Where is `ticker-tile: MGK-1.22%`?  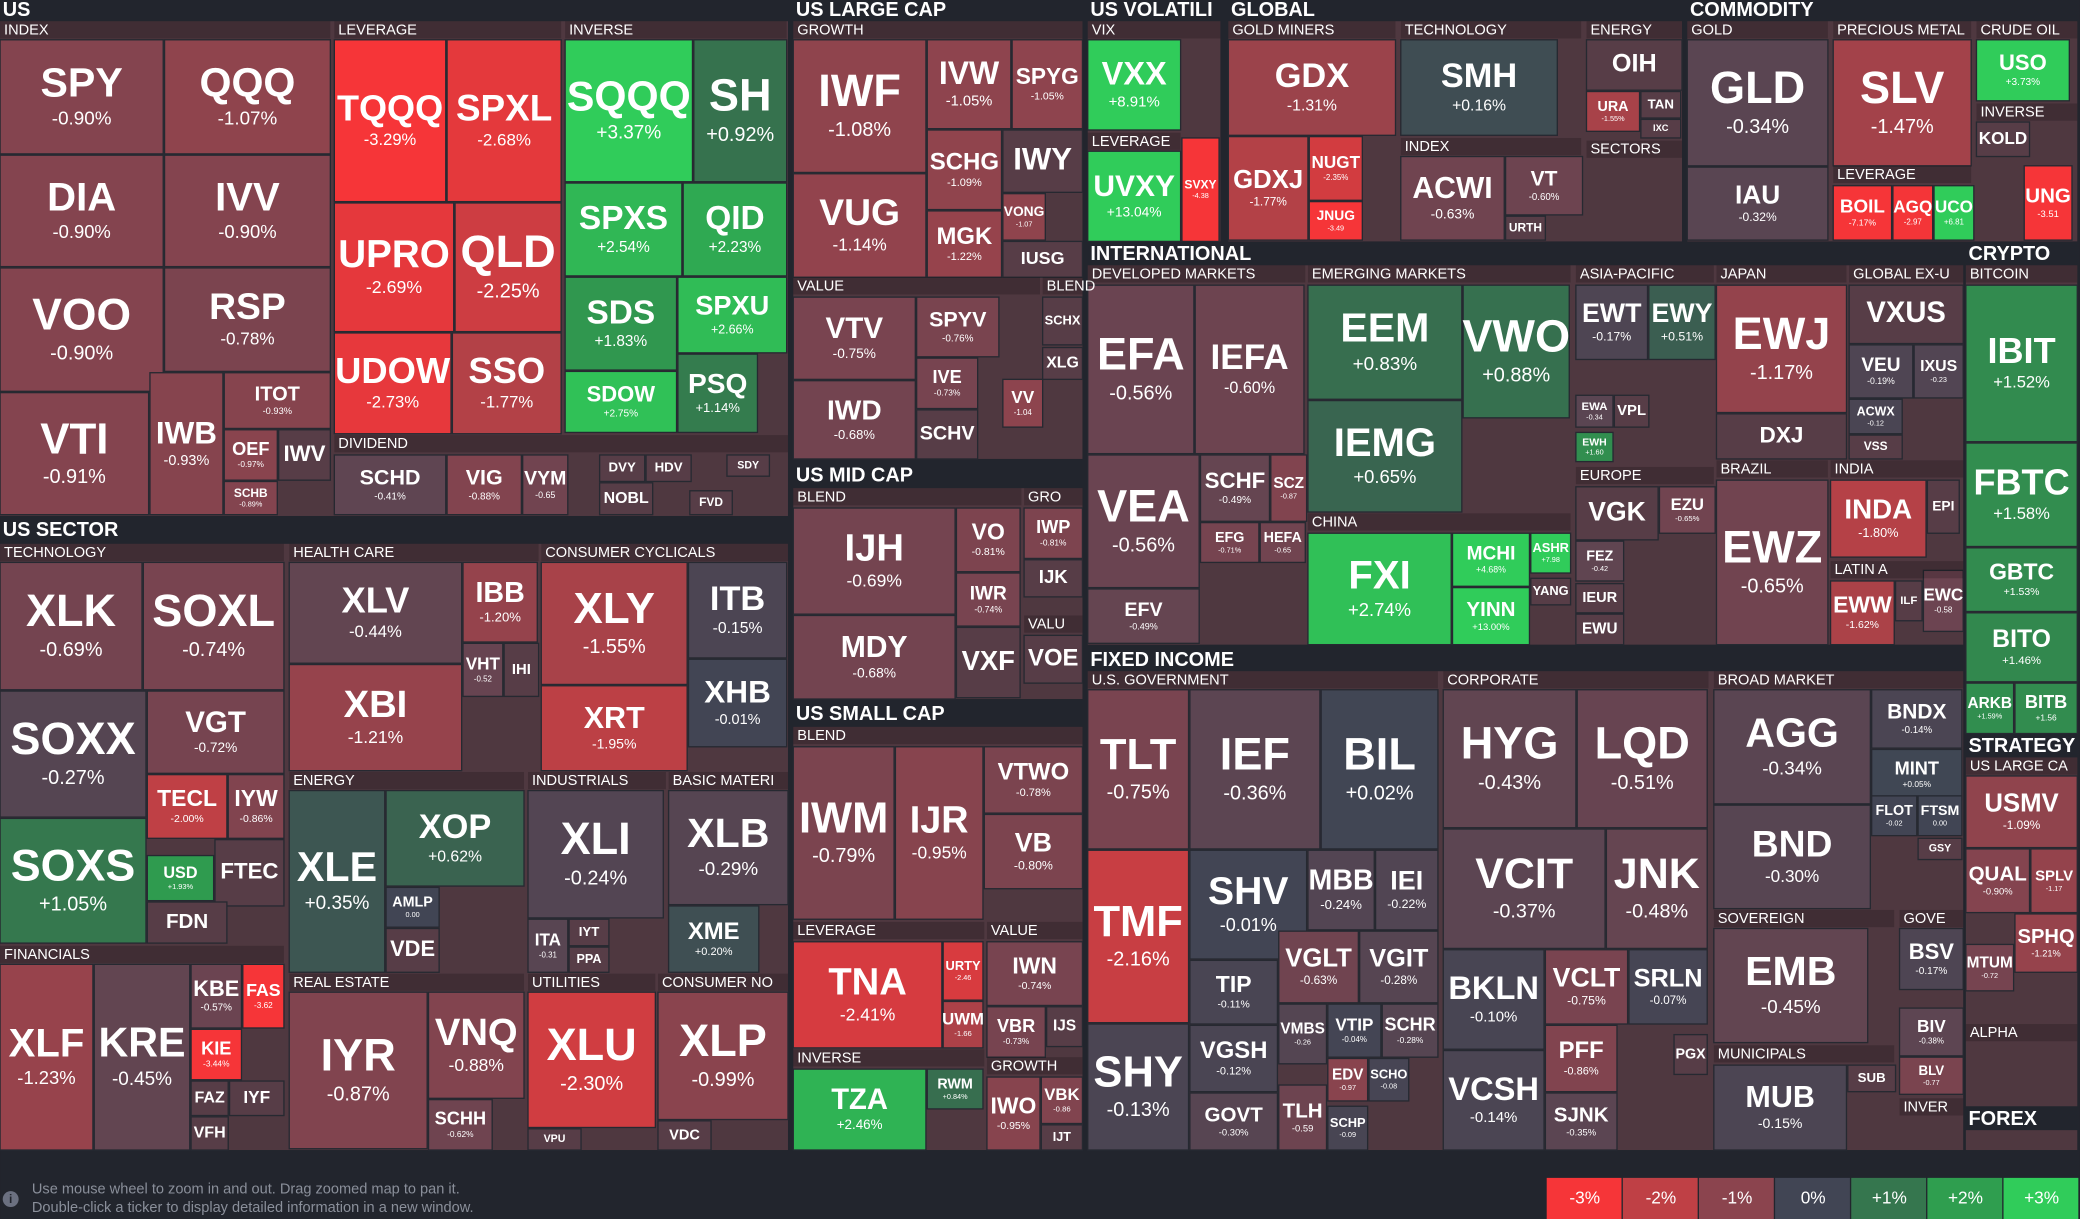 ticker-tile: MGK-1.22% is located at coordinates (964, 244).